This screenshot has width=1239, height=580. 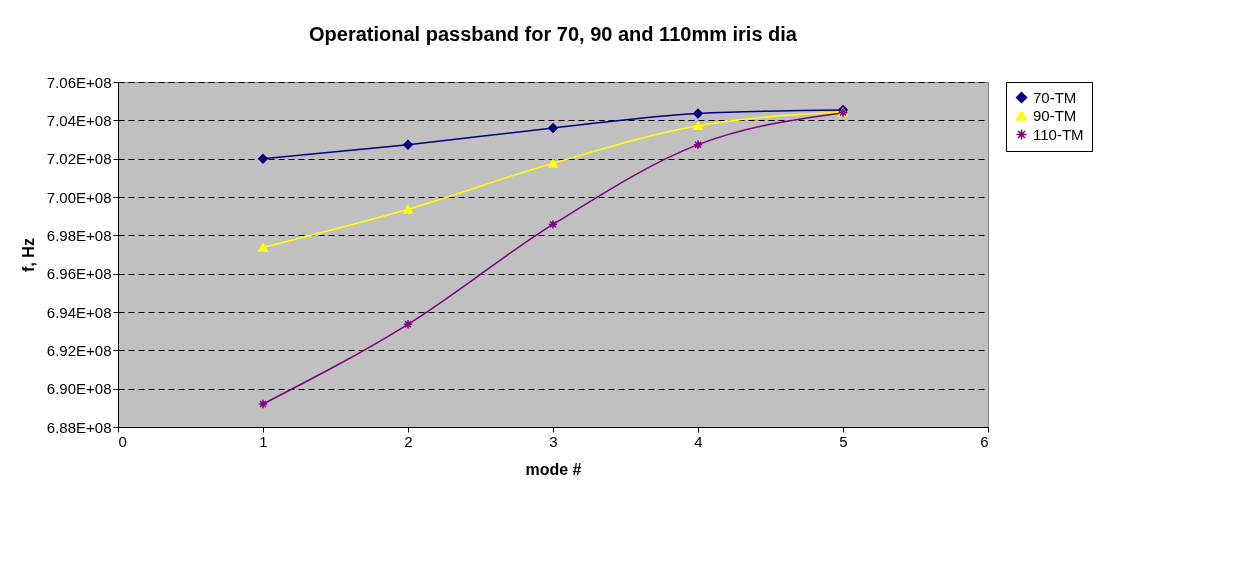 I want to click on y-axis-title: f, Hz, so click(x=28, y=255).